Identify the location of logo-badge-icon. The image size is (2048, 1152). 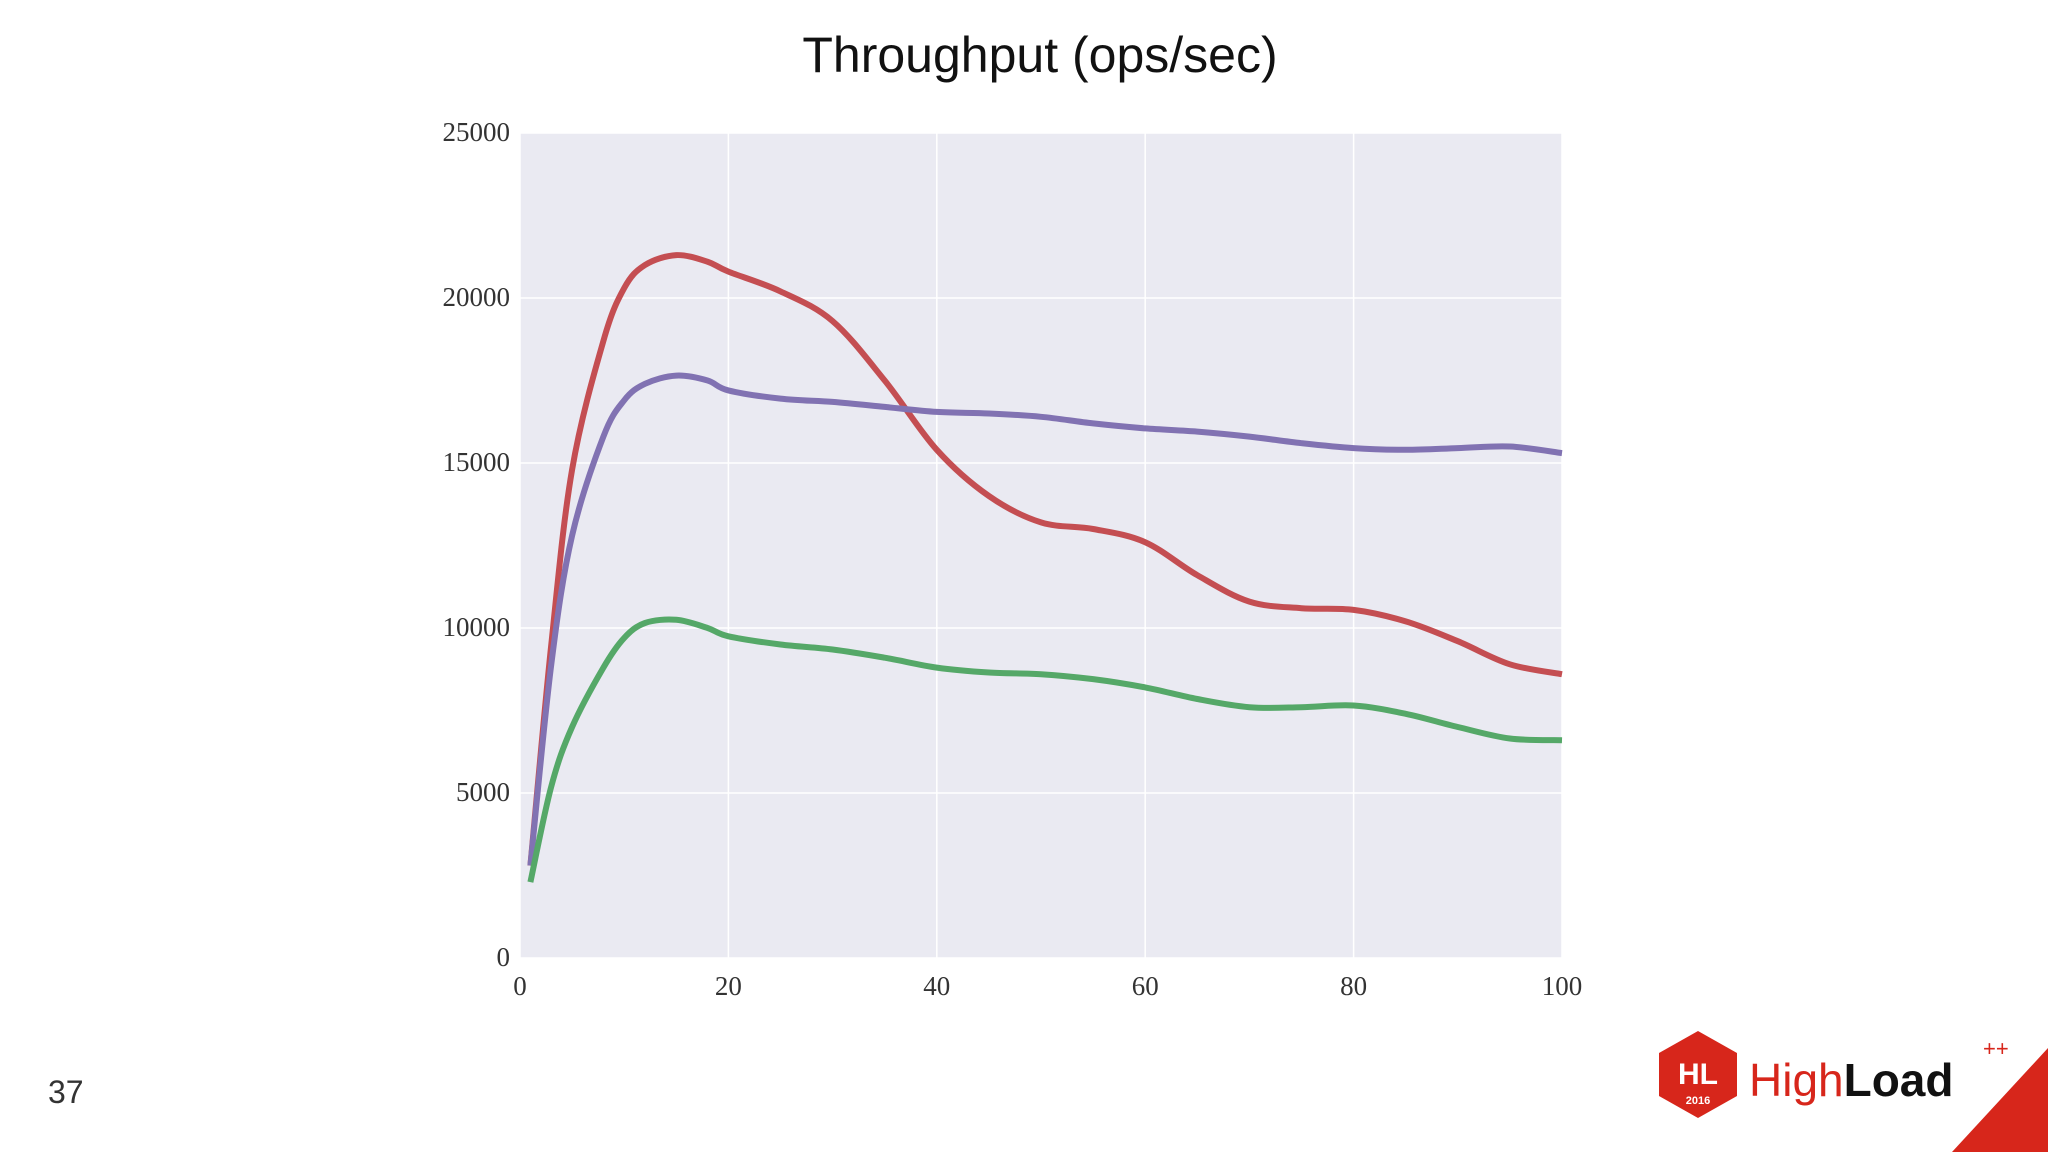
(1698, 1074).